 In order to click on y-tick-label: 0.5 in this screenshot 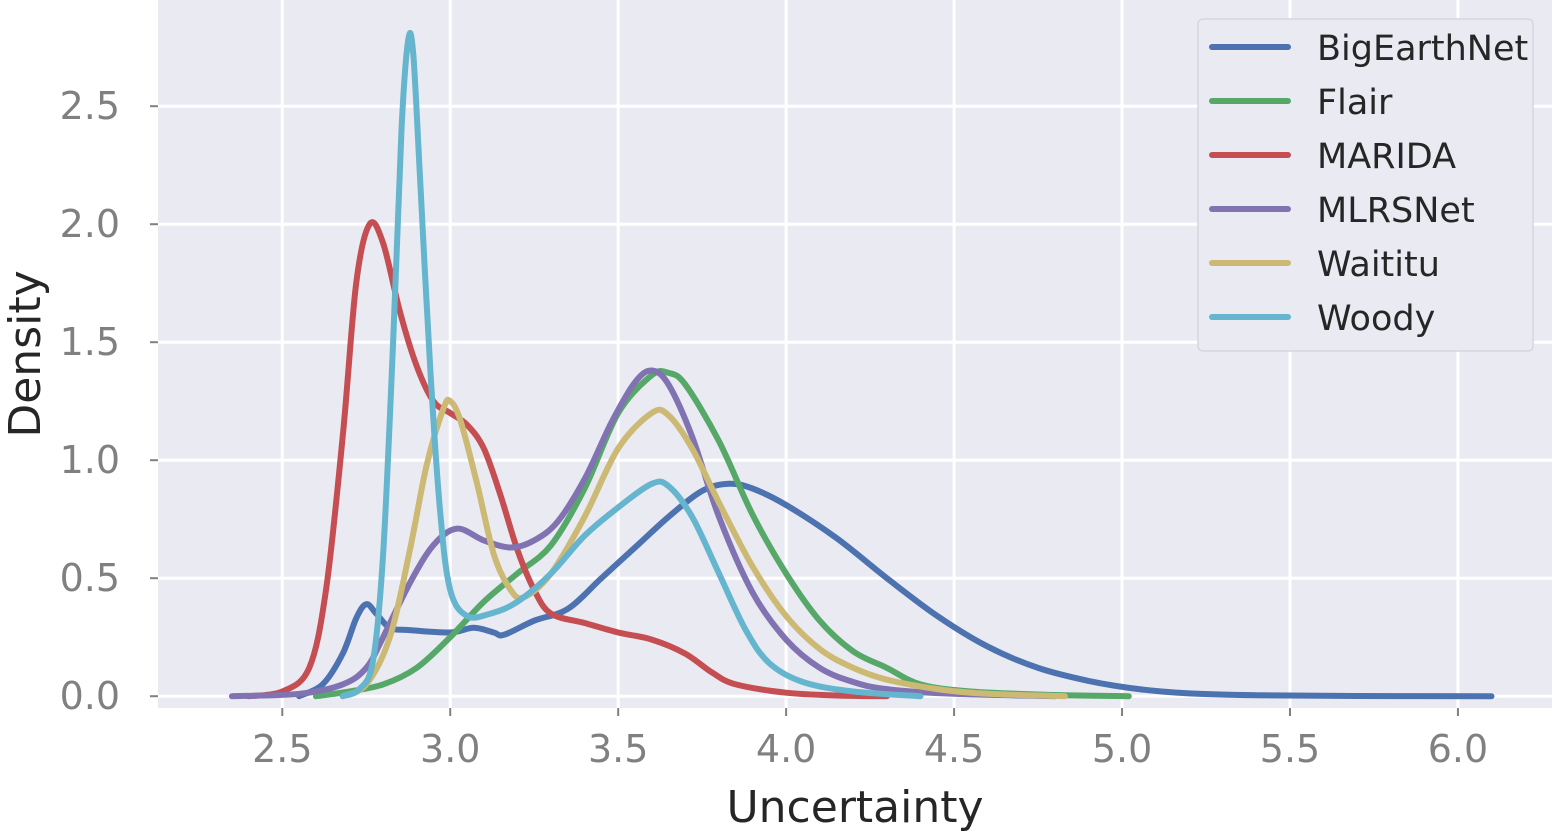, I will do `click(90, 578)`.